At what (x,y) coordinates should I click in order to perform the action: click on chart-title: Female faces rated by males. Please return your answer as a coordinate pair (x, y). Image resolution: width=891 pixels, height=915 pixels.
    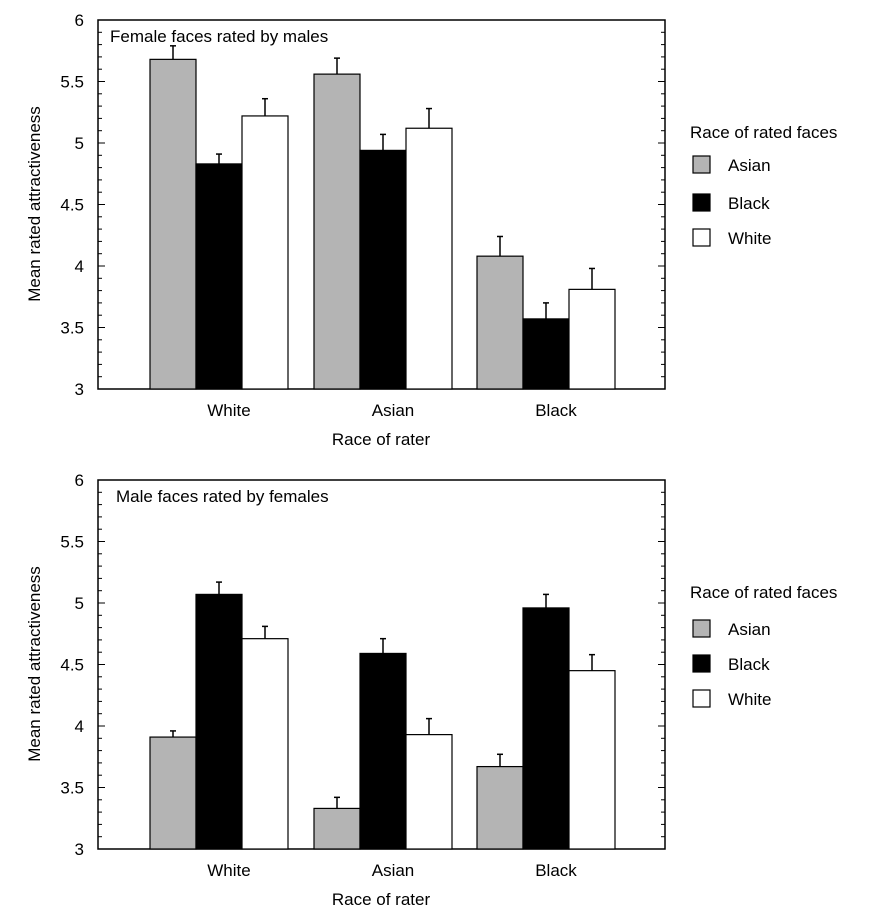
    Looking at the image, I should click on (219, 36).